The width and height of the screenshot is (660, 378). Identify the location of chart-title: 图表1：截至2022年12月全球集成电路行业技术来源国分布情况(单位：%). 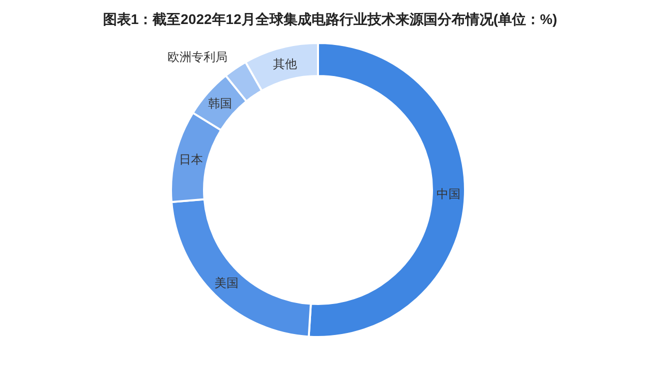
(330, 19).